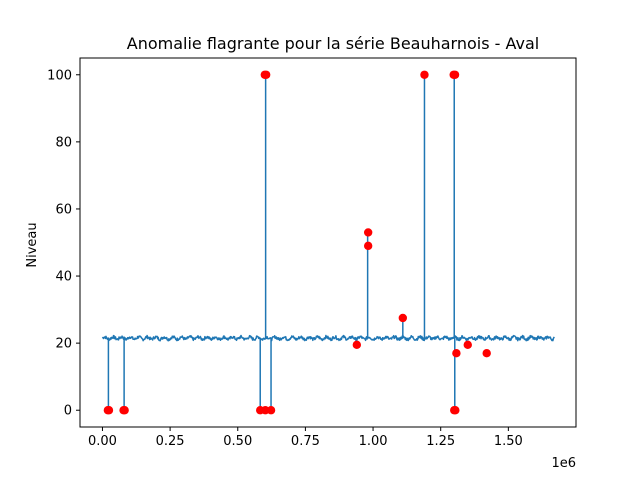 The image size is (640, 480). Describe the element at coordinates (305, 441) in the screenshot. I see `x-tick-label: 0.75` at that location.